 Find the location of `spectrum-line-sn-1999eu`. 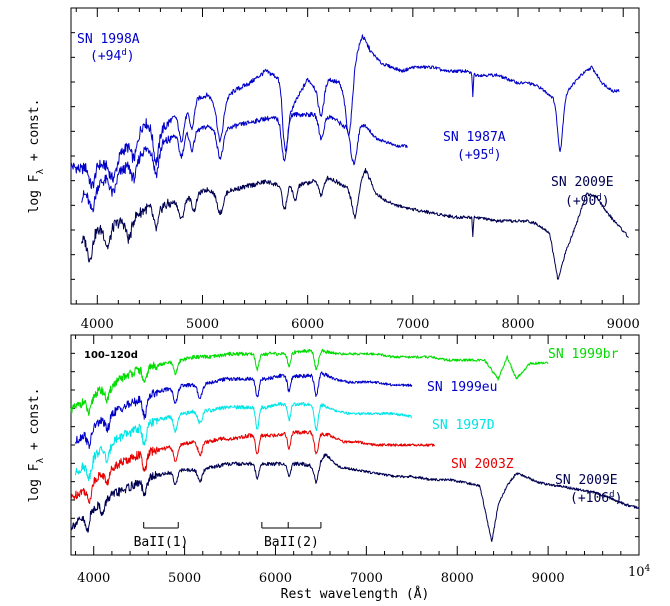

spectrum-line-sn-1999eu is located at coordinates (244, 410).